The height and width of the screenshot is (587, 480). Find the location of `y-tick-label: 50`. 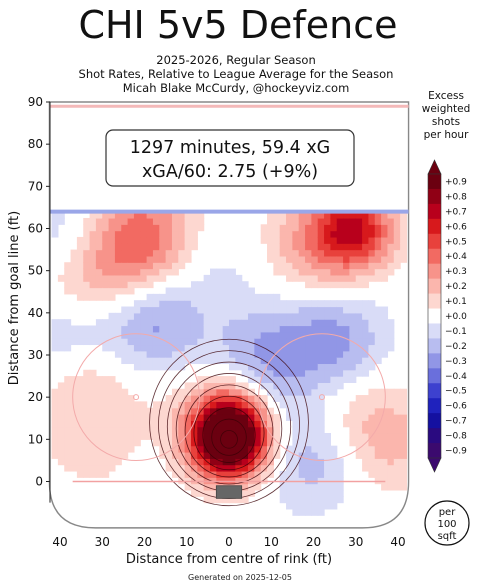

y-tick-label: 50 is located at coordinates (35, 271).